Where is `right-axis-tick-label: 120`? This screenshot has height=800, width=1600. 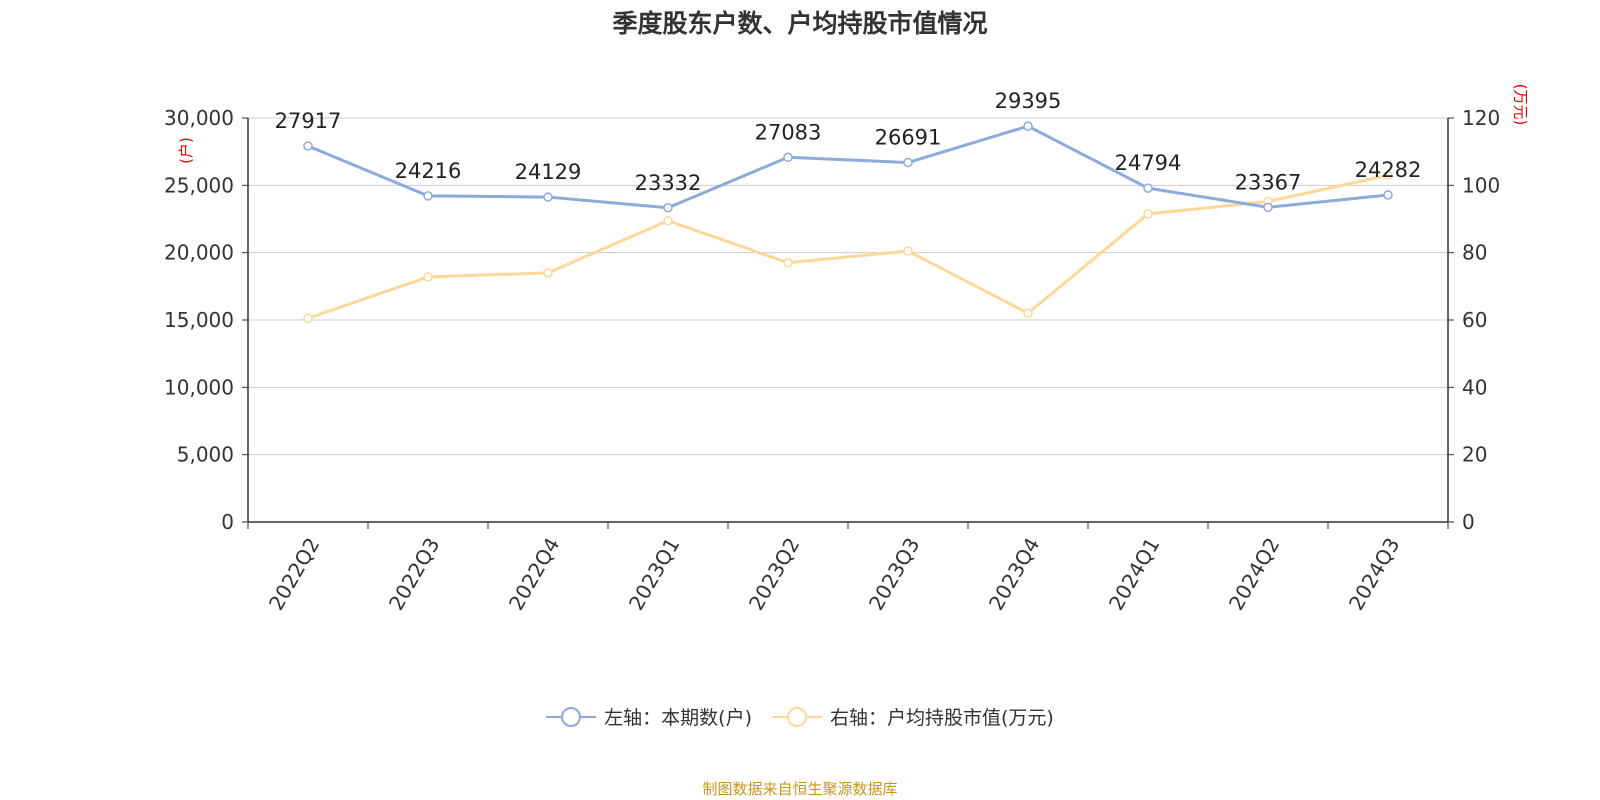 right-axis-tick-label: 120 is located at coordinates (1481, 118).